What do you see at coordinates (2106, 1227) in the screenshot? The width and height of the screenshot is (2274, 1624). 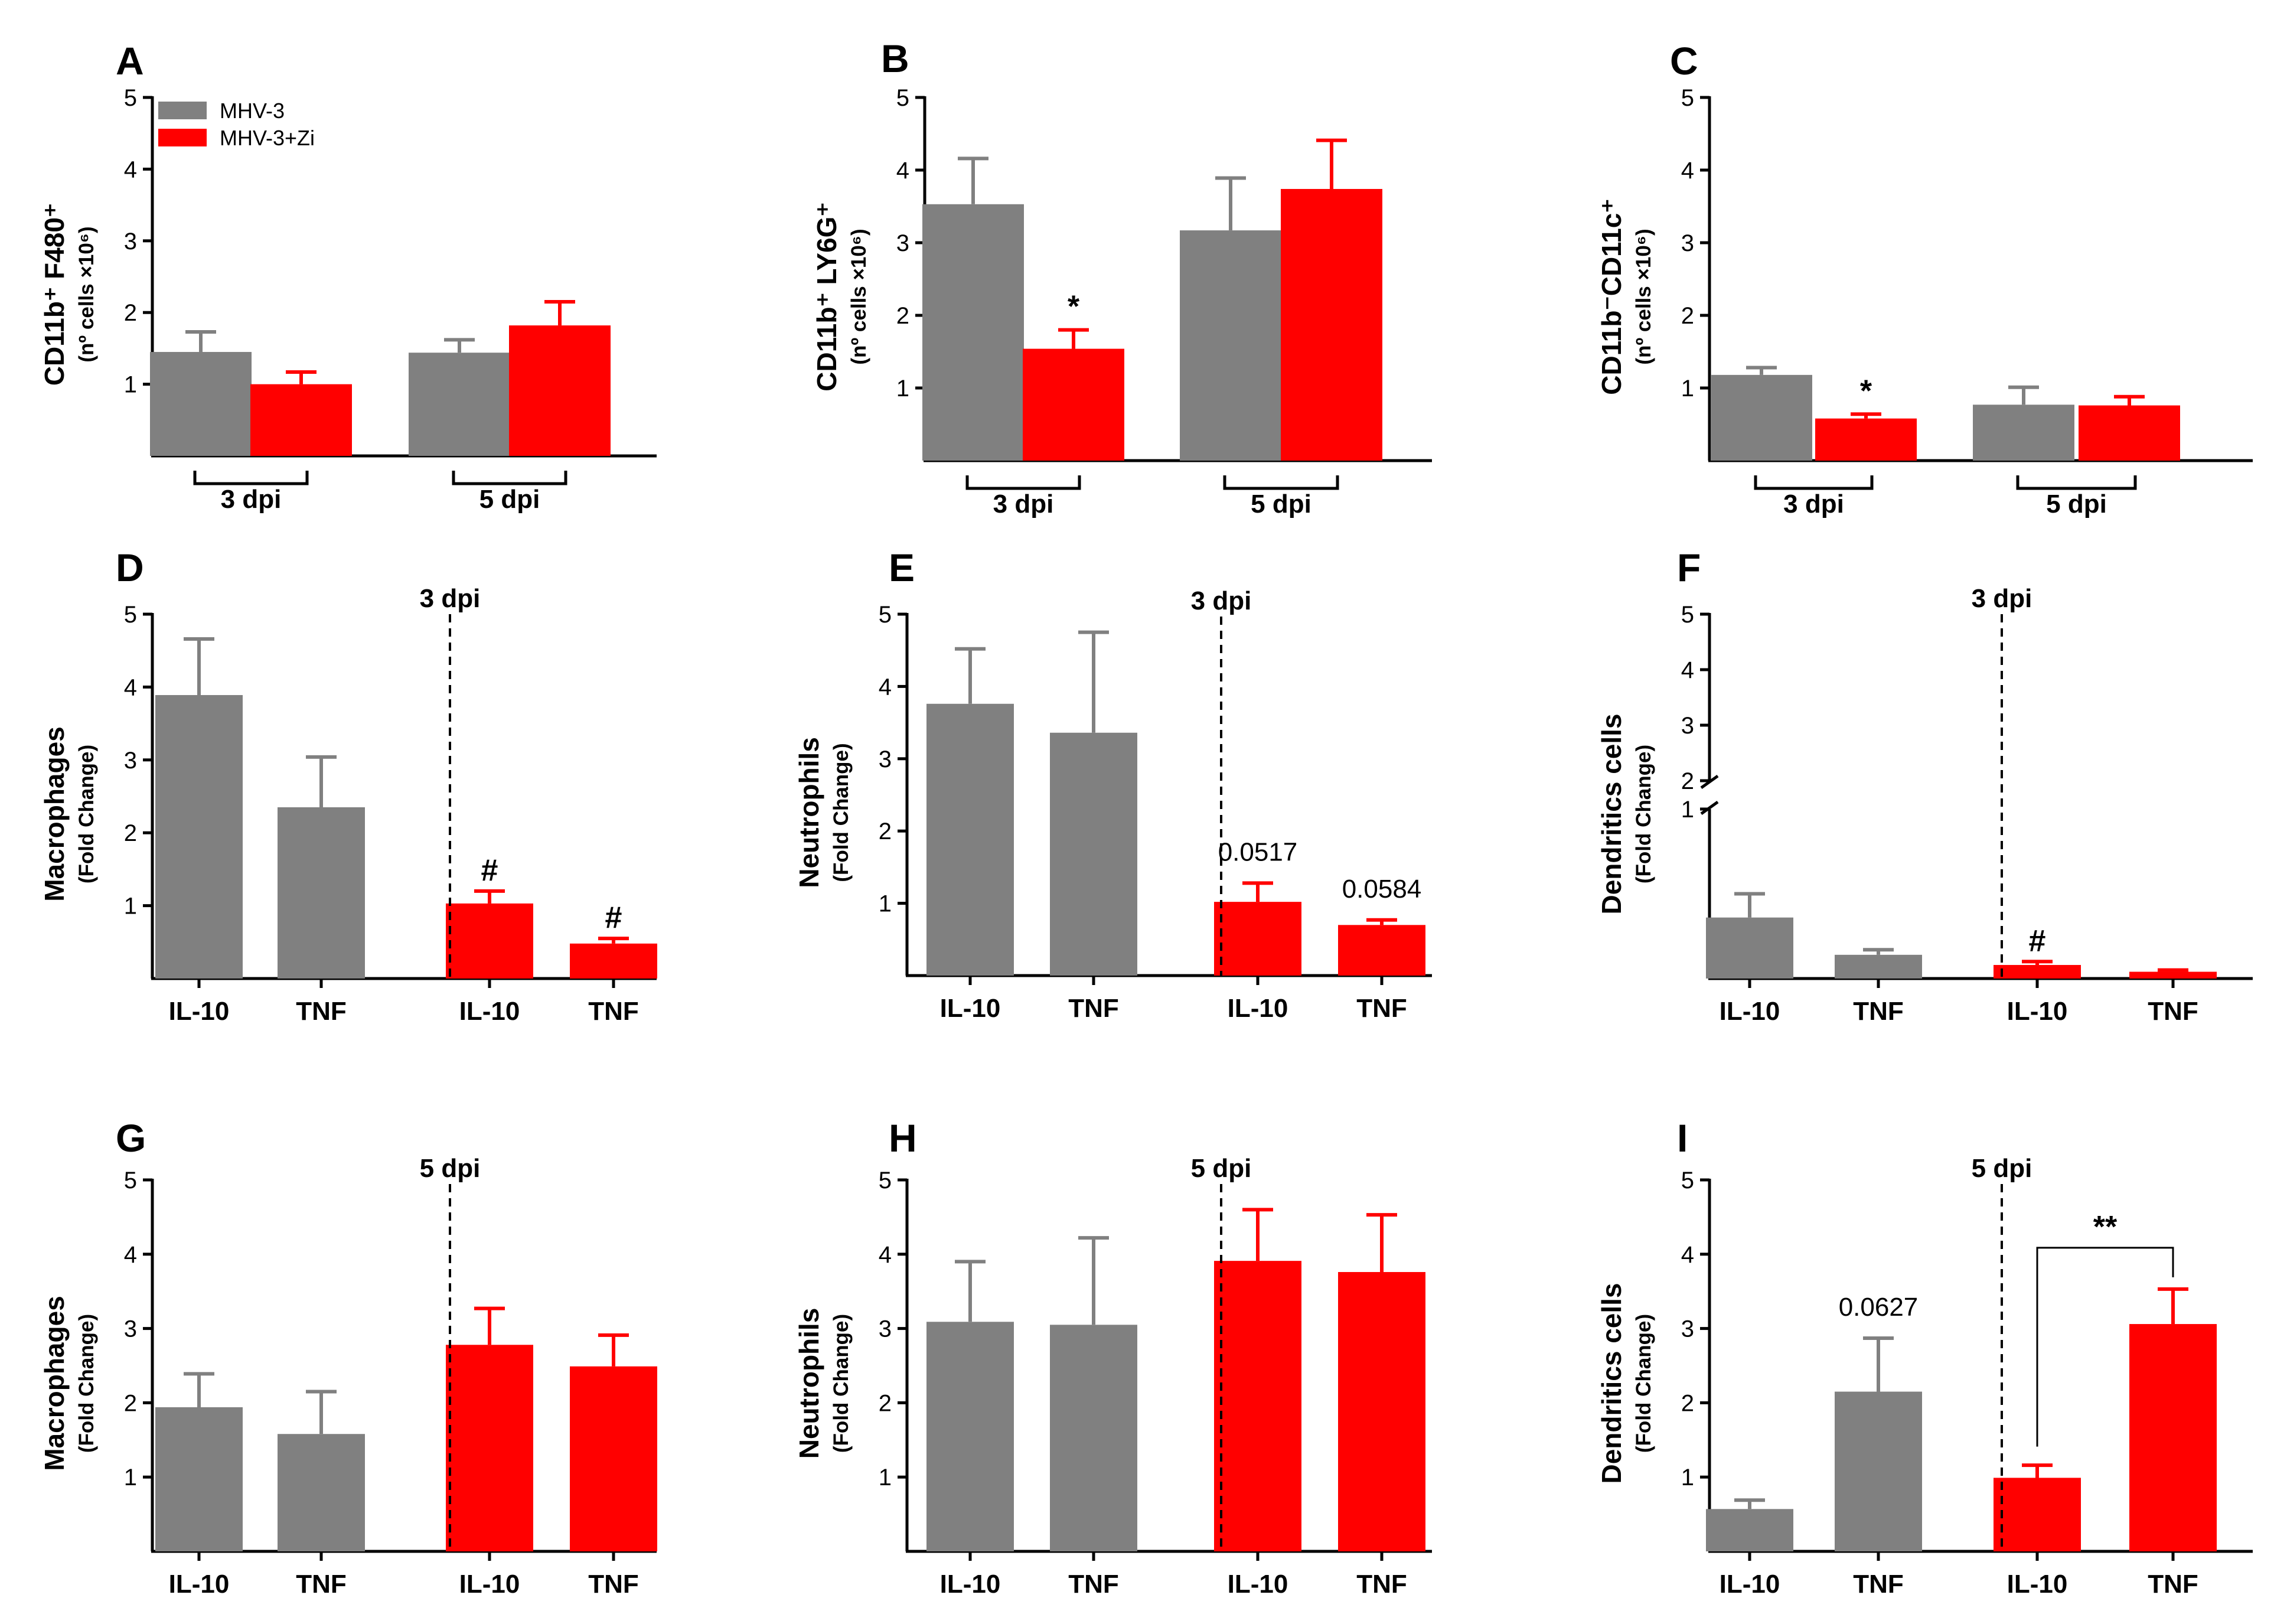 I see `significance-marker: **` at bounding box center [2106, 1227].